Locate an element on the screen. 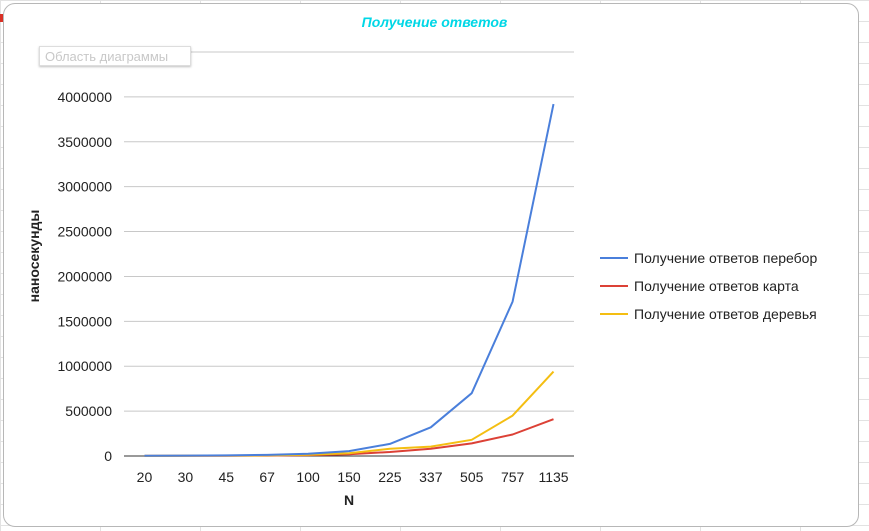 The width and height of the screenshot is (869, 531). legend-item: Получение ответов перебор is located at coordinates (708, 258).